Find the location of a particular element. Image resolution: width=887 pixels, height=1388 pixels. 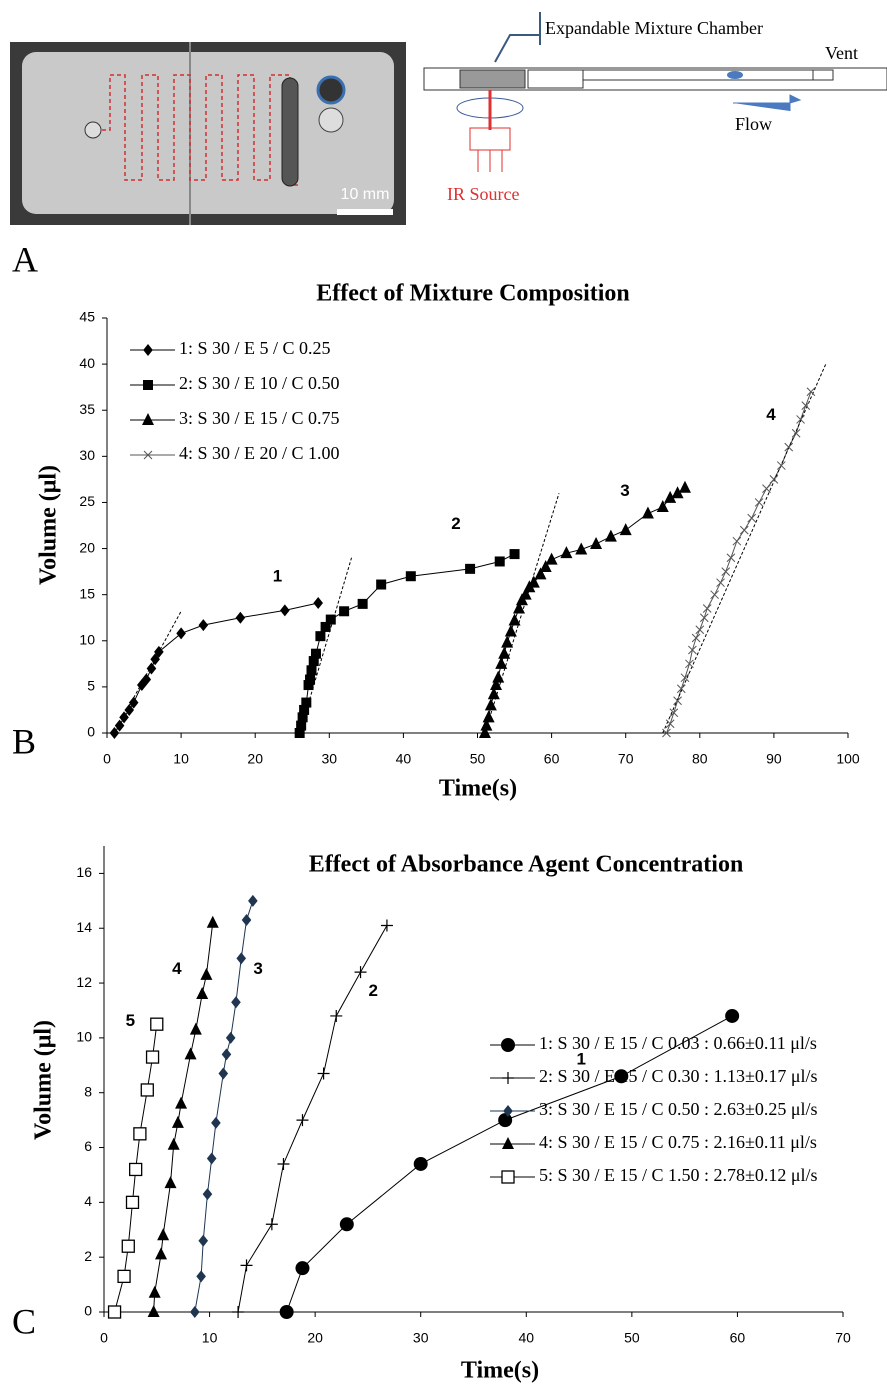

y-tick-label: 30 is located at coordinates (87, 455).